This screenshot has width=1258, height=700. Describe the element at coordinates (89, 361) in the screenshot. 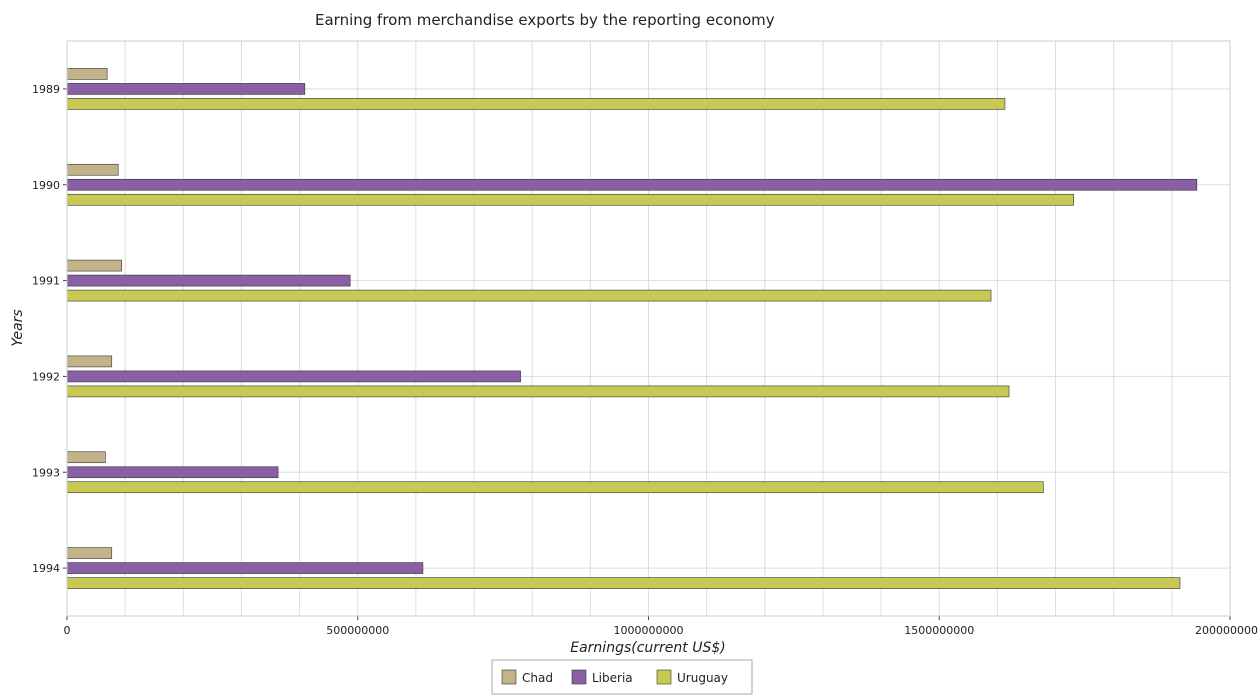

I see `bar-chad-1992` at that location.